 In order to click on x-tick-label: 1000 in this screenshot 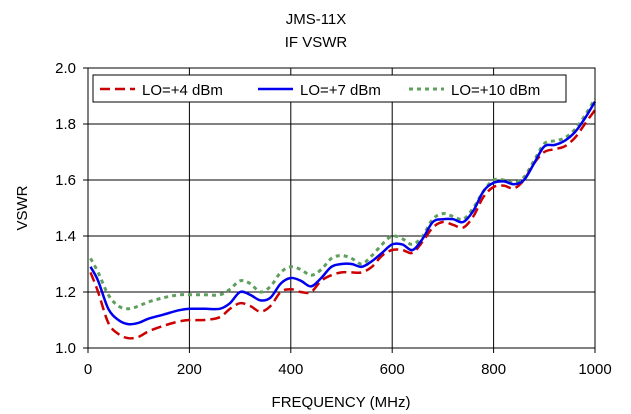, I will do `click(594, 369)`.